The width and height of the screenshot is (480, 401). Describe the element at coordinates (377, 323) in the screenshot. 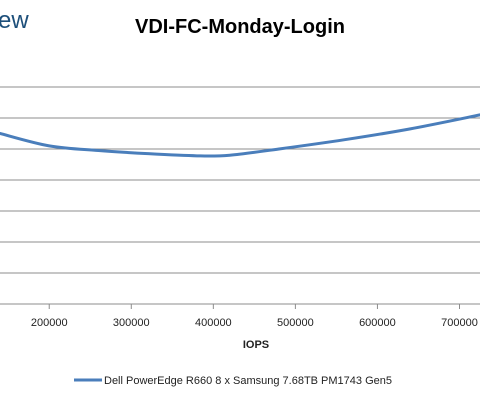

I see `x-tick-label-600000: 600000` at that location.